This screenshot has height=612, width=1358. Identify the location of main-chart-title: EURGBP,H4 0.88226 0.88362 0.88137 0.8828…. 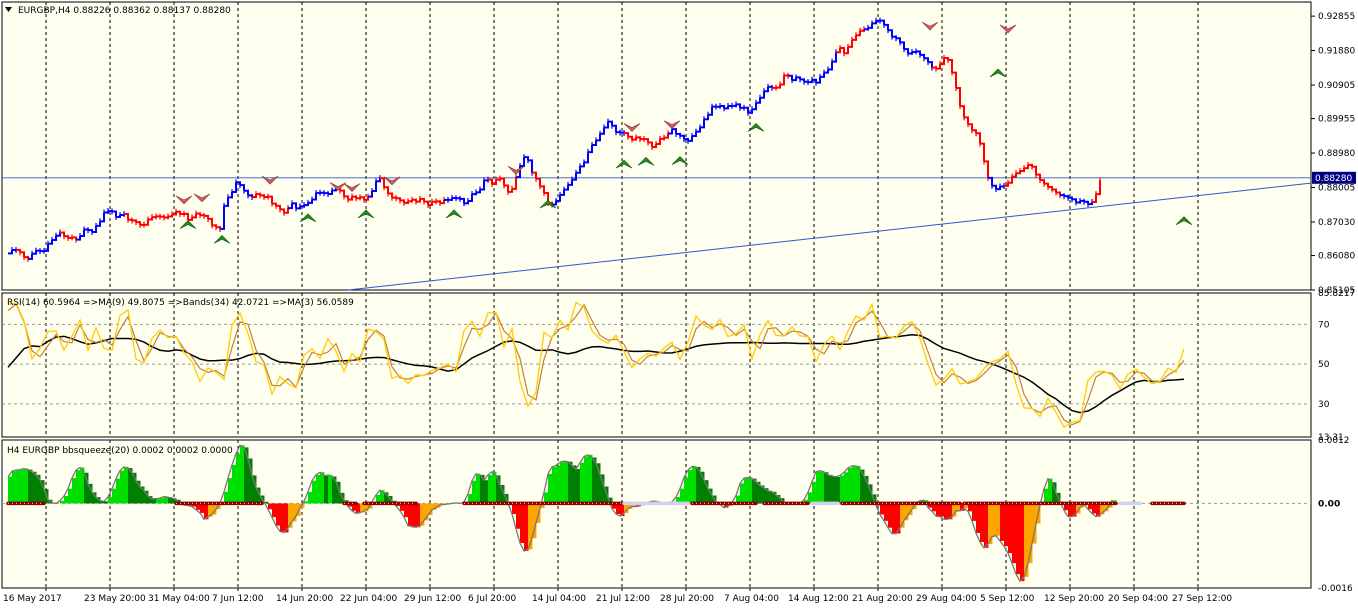
(124, 11).